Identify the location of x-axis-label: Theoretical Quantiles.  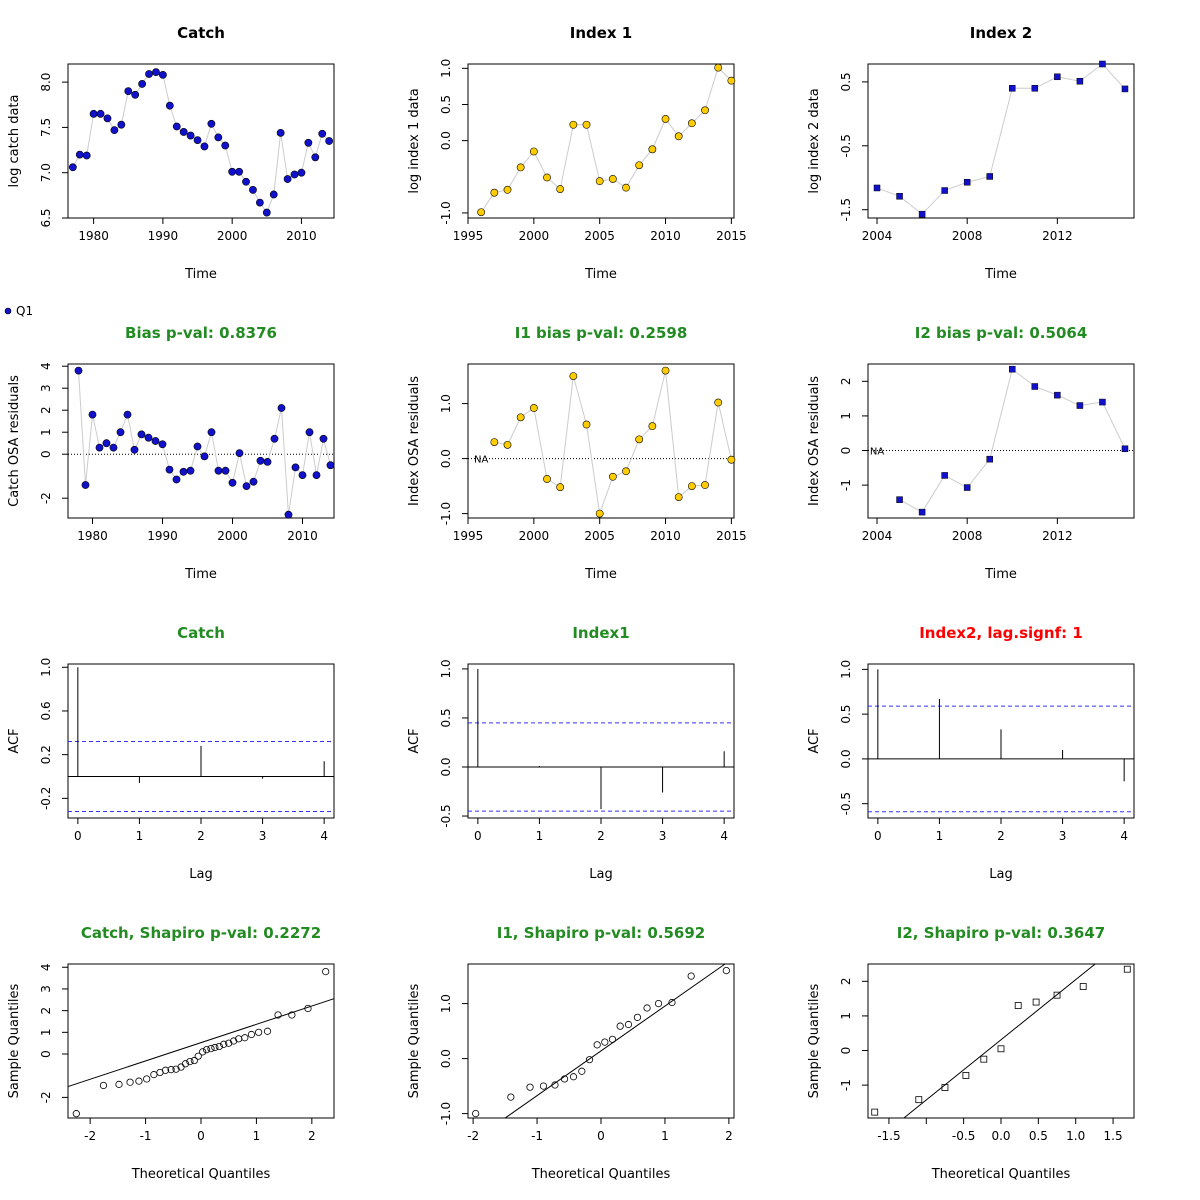
(201, 1174).